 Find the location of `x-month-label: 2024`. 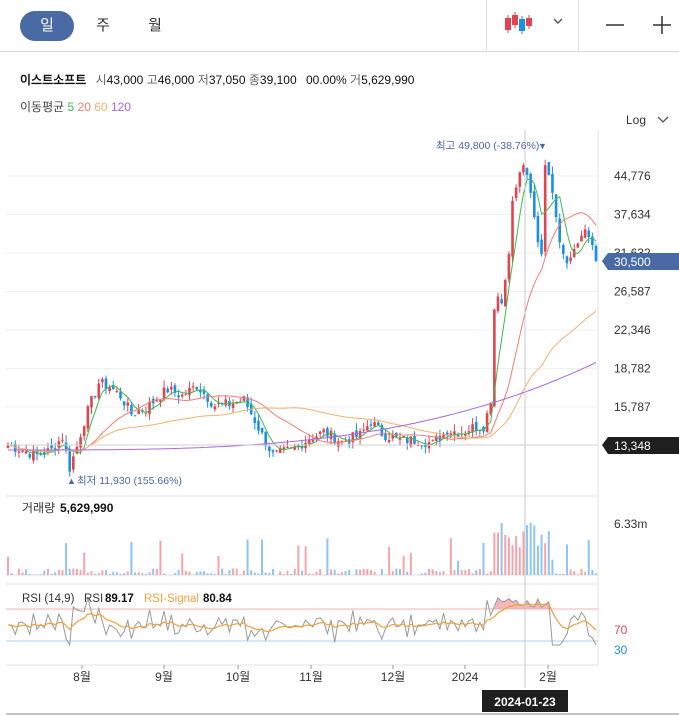

x-month-label: 2024 is located at coordinates (465, 677).